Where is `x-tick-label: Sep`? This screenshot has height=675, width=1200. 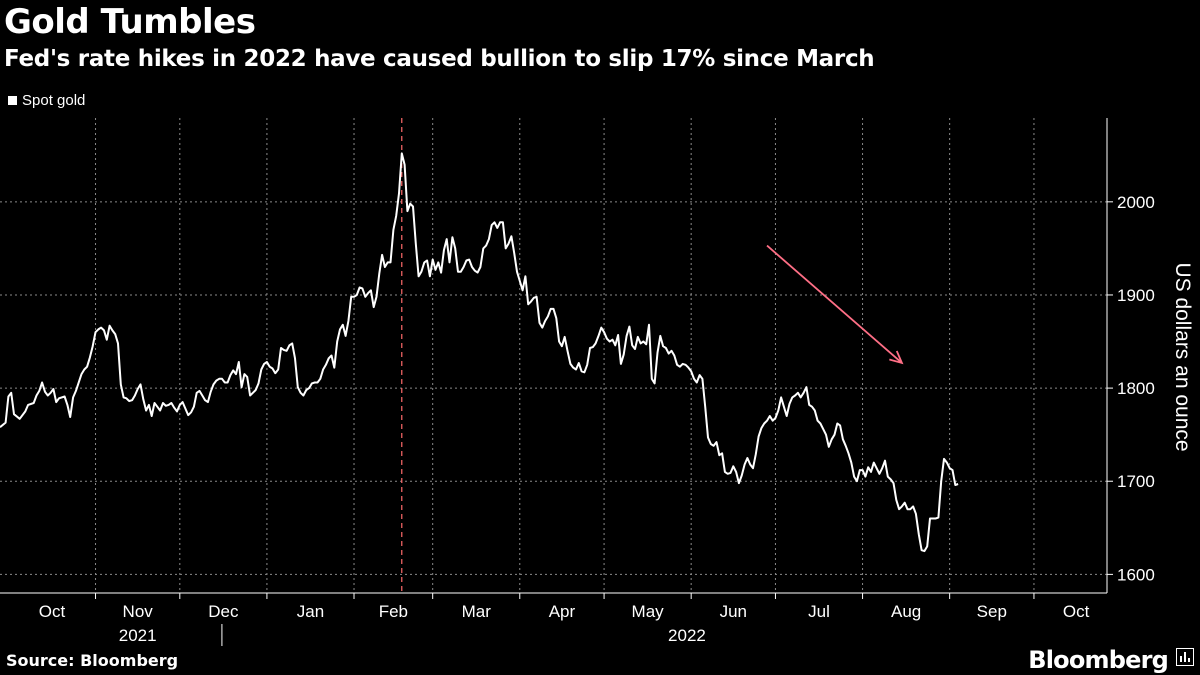 x-tick-label: Sep is located at coordinates (992, 611).